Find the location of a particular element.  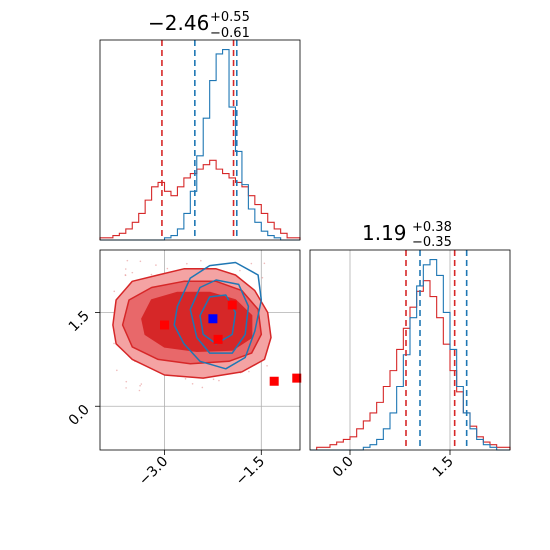

panel-2-frame is located at coordinates (410, 350).